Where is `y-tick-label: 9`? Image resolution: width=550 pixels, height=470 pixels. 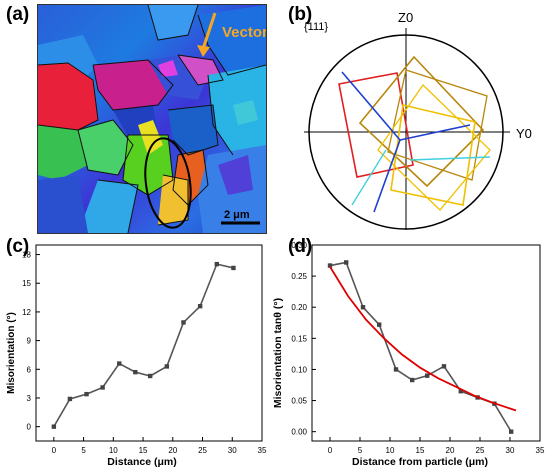
y-tick-label: 9 is located at coordinates (29, 341).